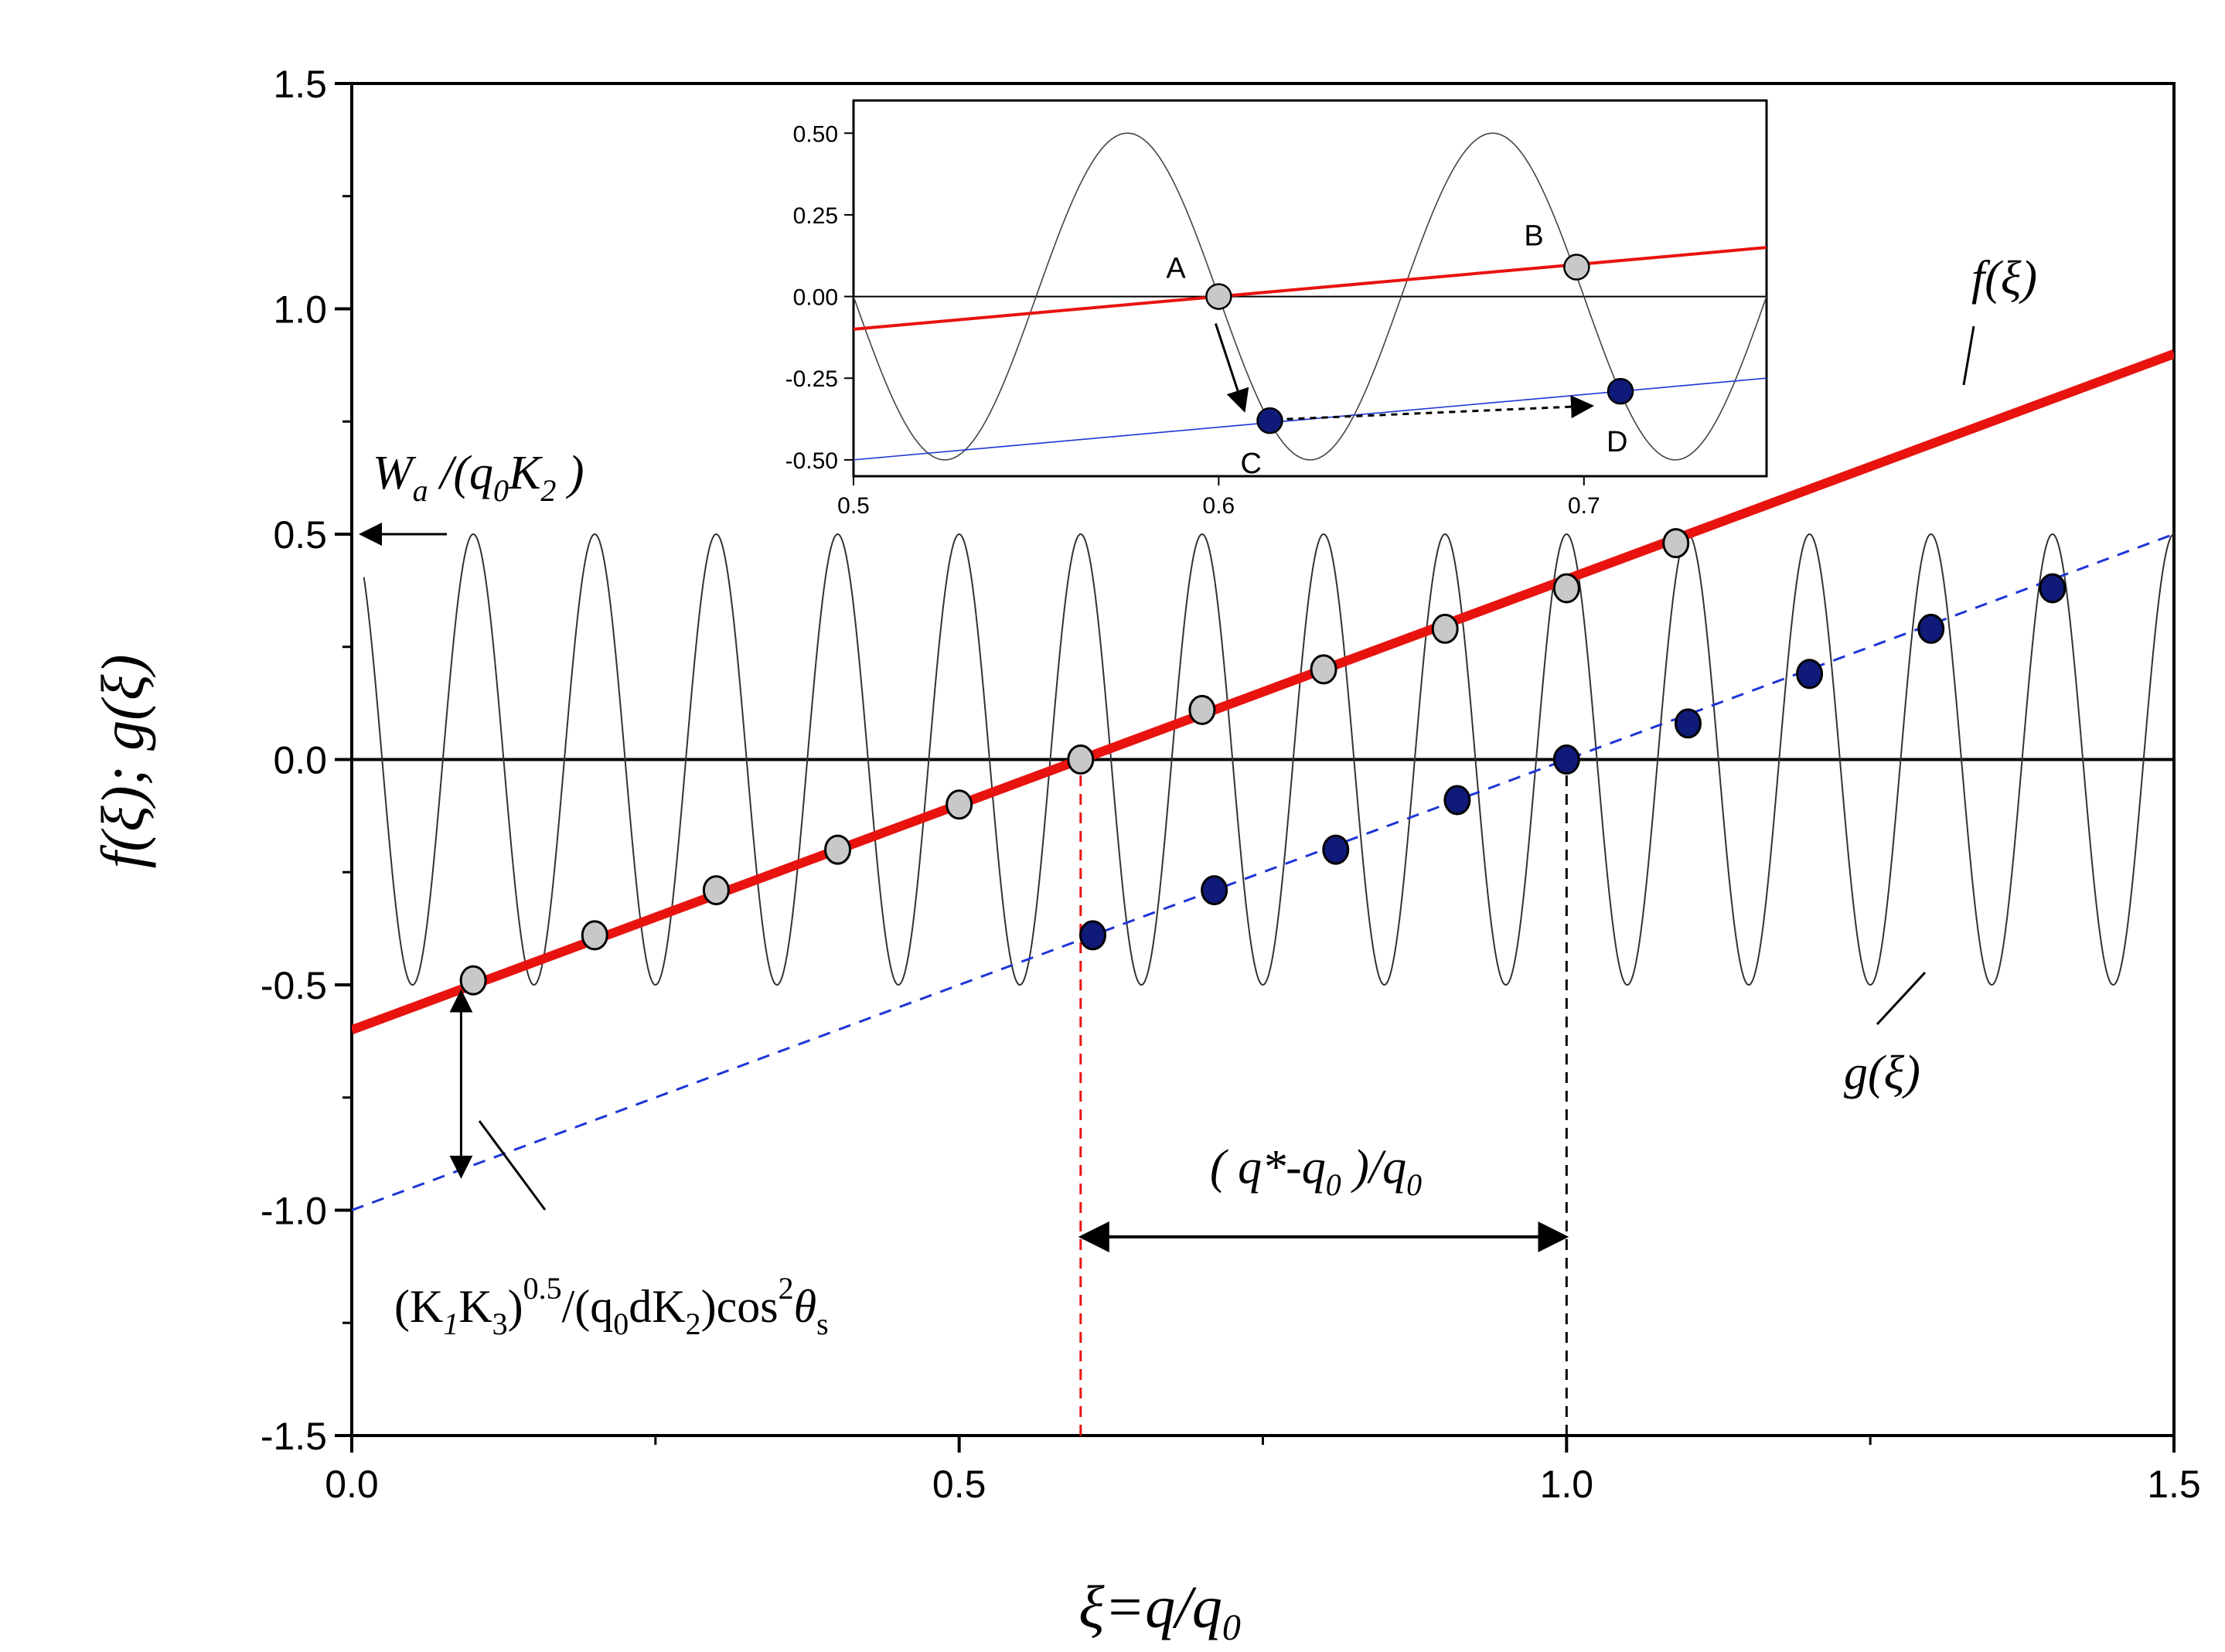 The width and height of the screenshot is (2225, 1652). What do you see at coordinates (294, 1211) in the screenshot?
I see `y-tick-label: -1.0` at bounding box center [294, 1211].